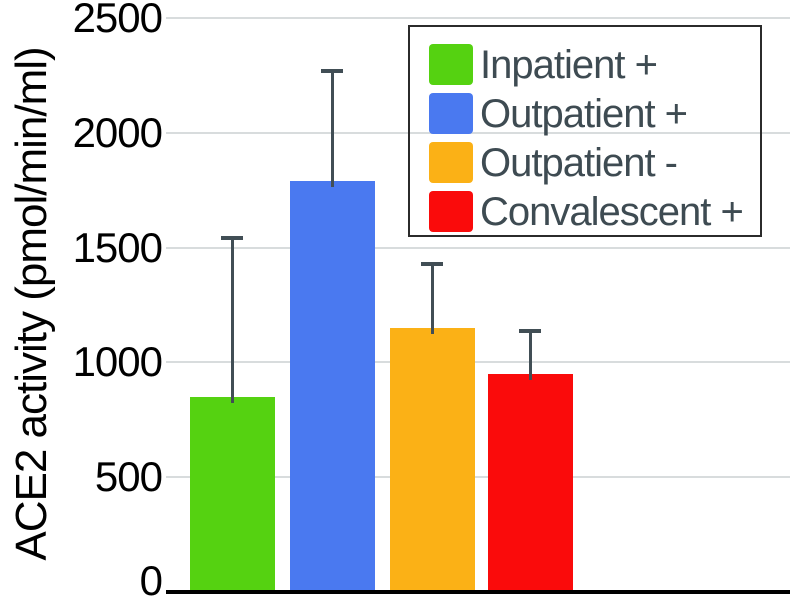  I want to click on bar-convalescent, so click(530, 482).